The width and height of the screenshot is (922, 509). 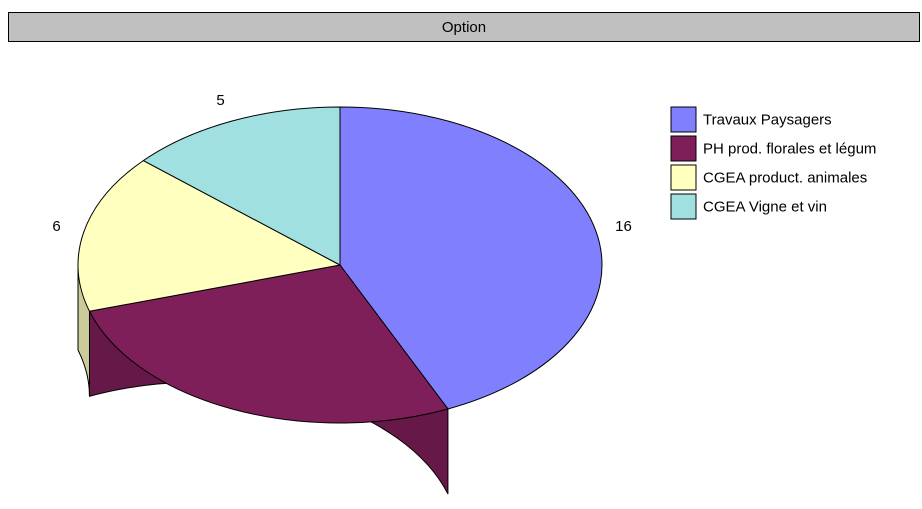 I want to click on legend-swatch-cgea-vigne-et-vin, so click(x=683, y=206).